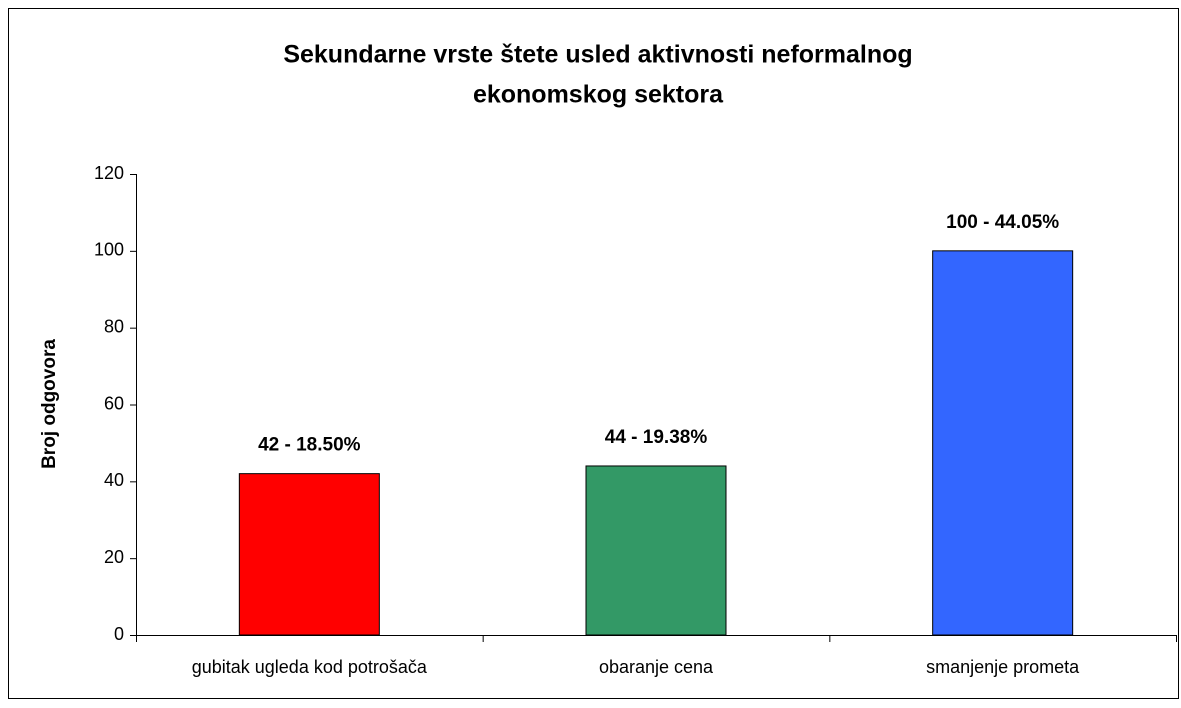 The height and width of the screenshot is (708, 1181). What do you see at coordinates (1003, 667) in the screenshot?
I see `x-tick-label: smanjenje prometa` at bounding box center [1003, 667].